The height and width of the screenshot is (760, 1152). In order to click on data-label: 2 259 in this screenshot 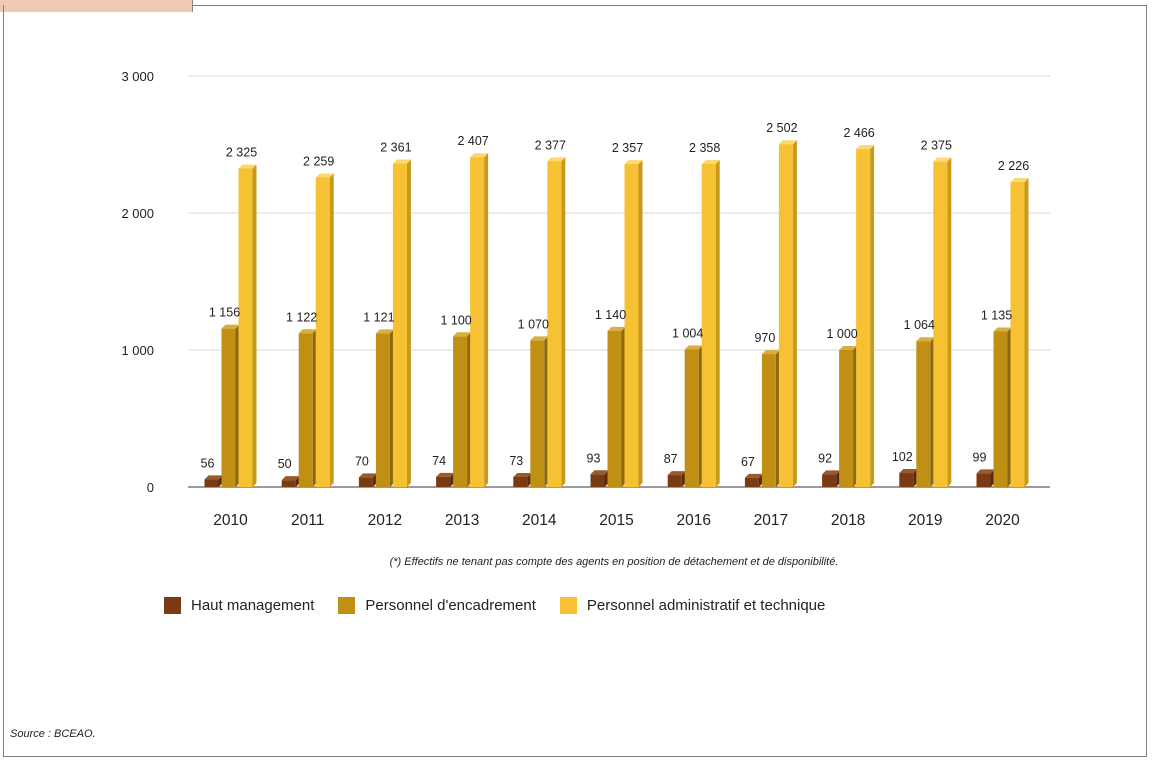, I will do `click(318, 162)`.